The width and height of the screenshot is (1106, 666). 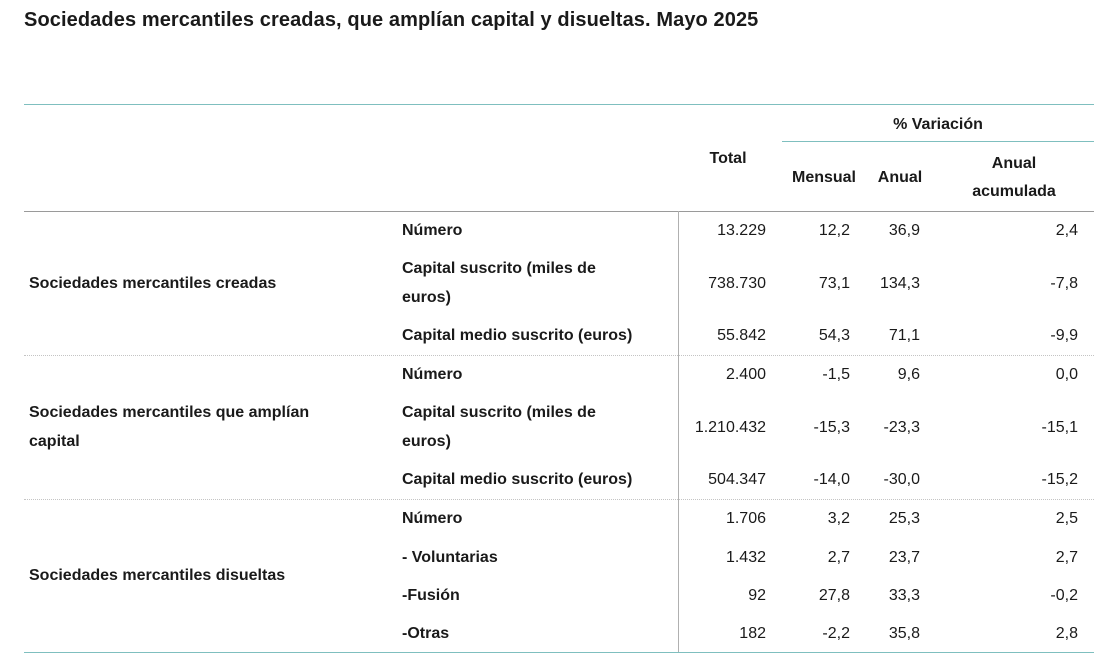 What do you see at coordinates (1066, 230) in the screenshot?
I see `cell-anual-acumulada: 2,4` at bounding box center [1066, 230].